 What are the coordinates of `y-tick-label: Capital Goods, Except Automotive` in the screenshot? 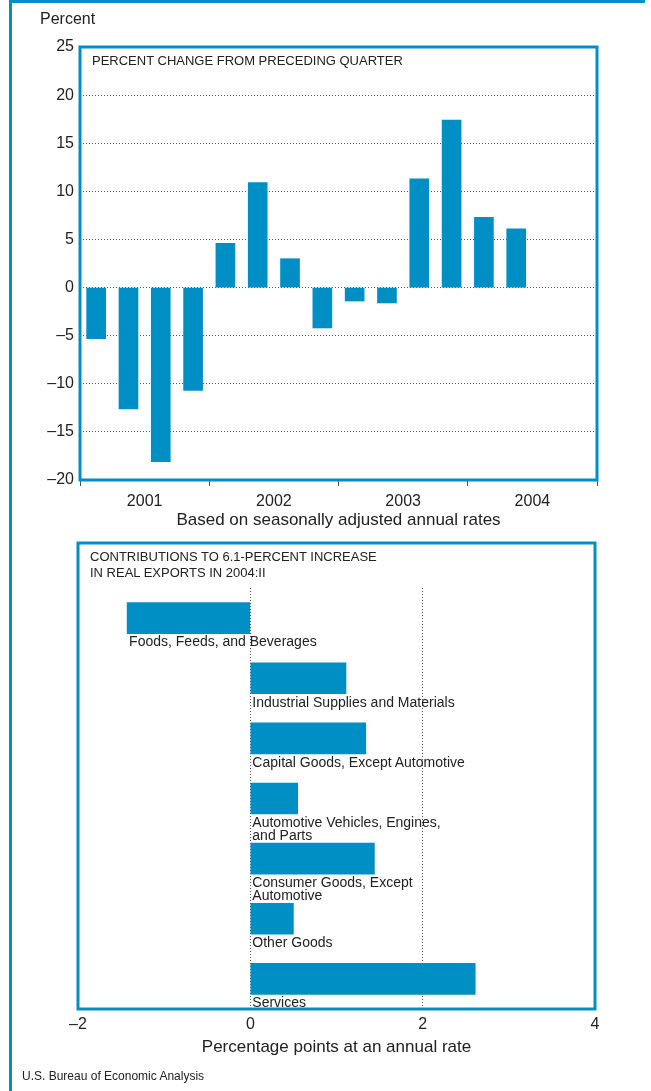 It's located at (358, 761).